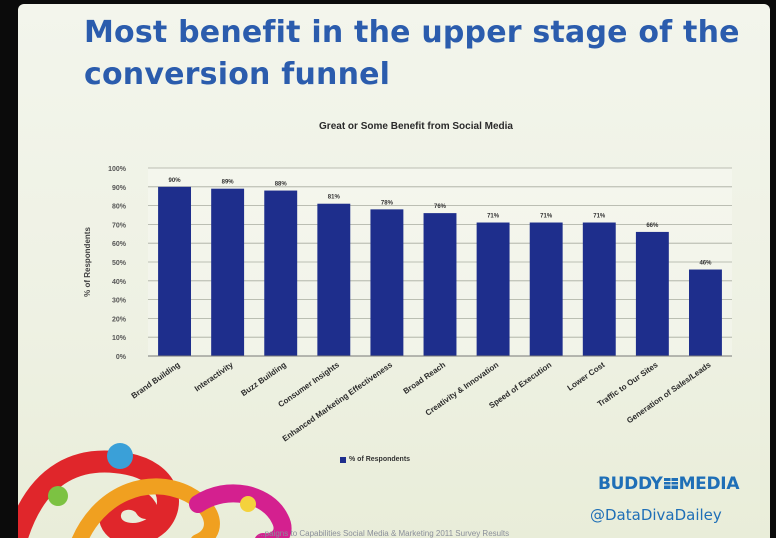 This screenshot has width=776, height=538. What do you see at coordinates (119, 301) in the screenshot?
I see `y-tick-label: 30%` at bounding box center [119, 301].